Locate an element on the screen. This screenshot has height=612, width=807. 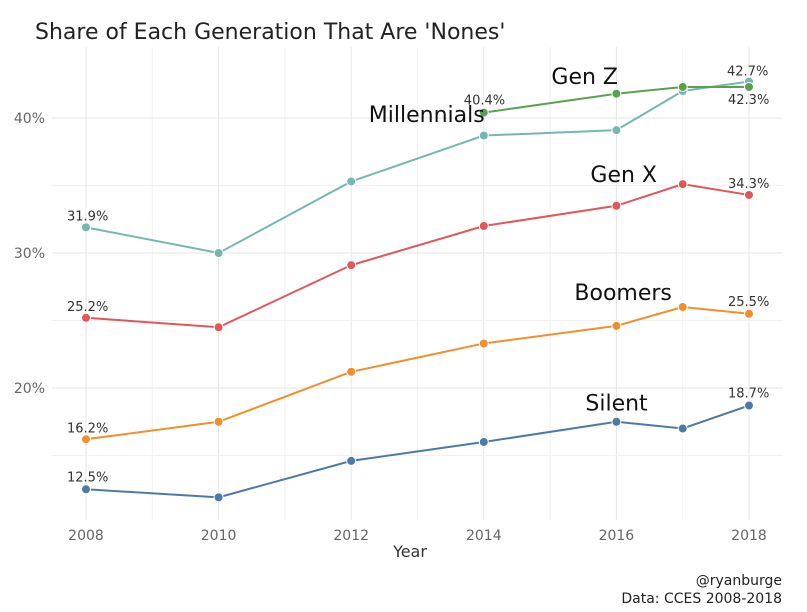
point-gen-x-2018 is located at coordinates (749, 194).